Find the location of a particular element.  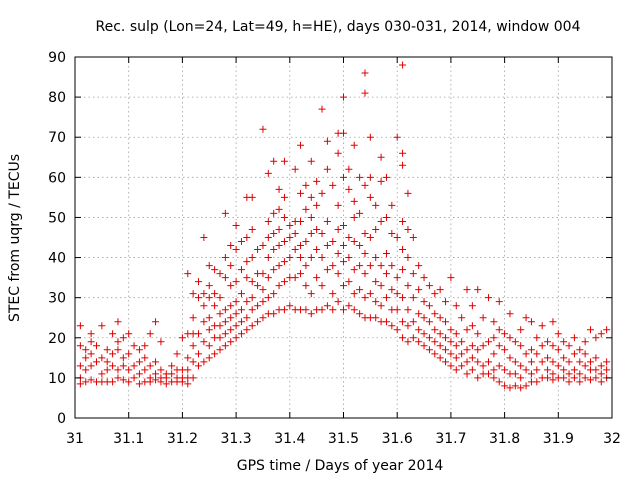

x-tick-label: 31 is located at coordinates (75, 439).